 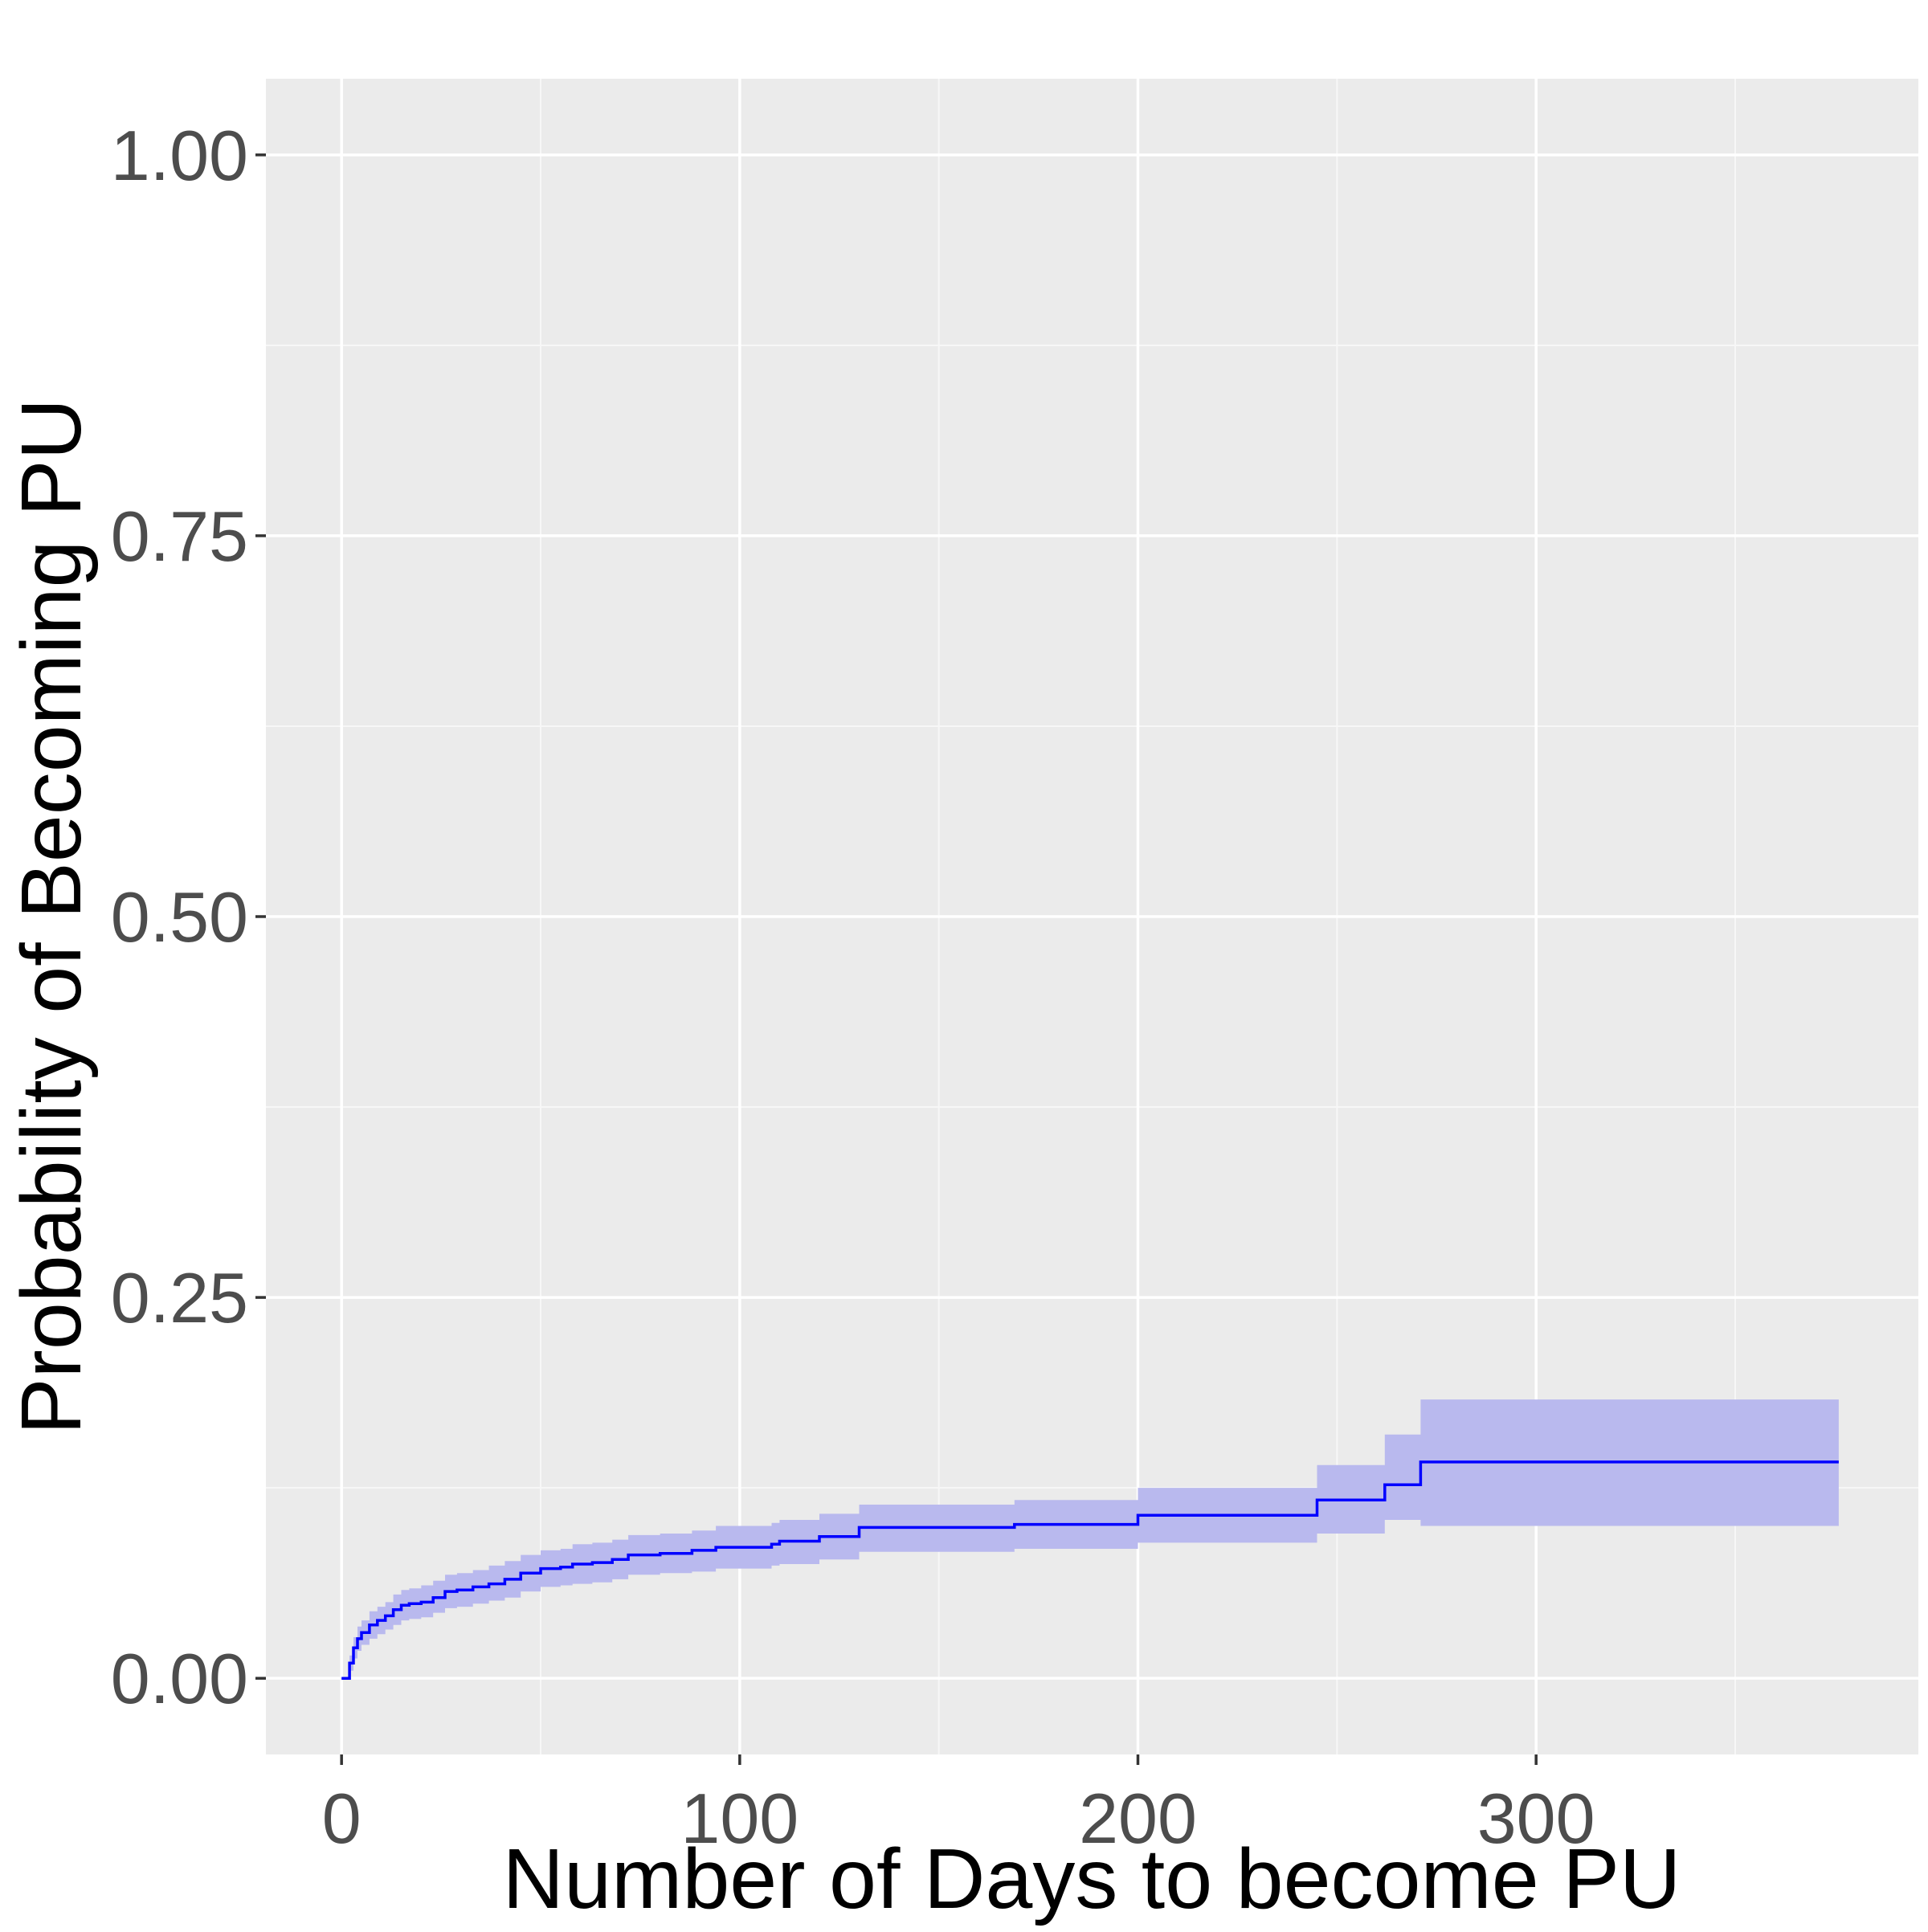 I want to click on survival-step-line, so click(x=1090, y=1570).